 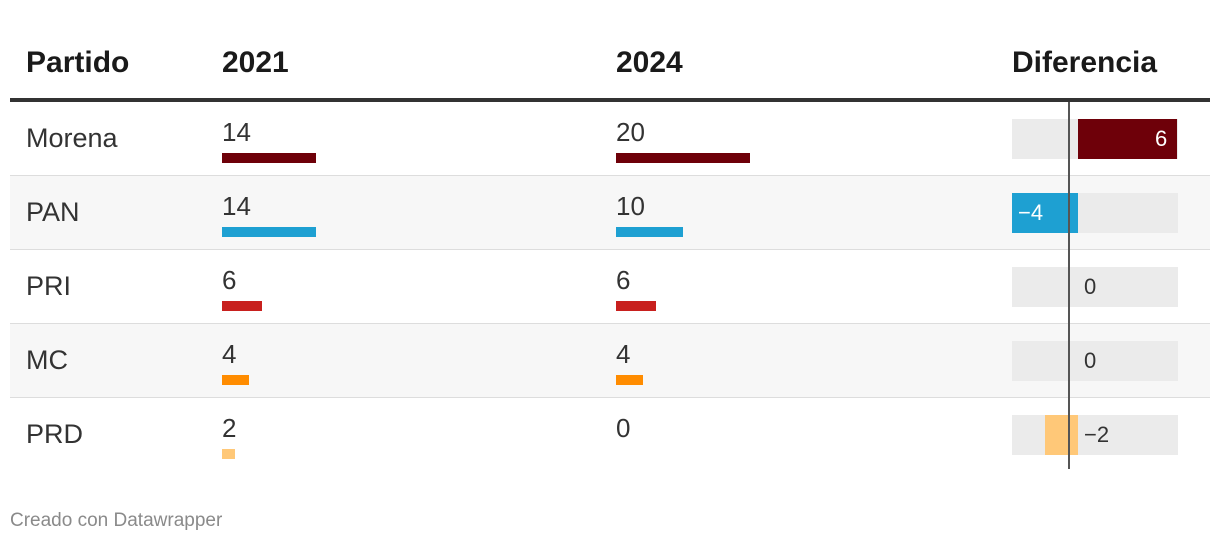 I want to click on table-row: PRI 6 6 0, so click(x=610, y=287).